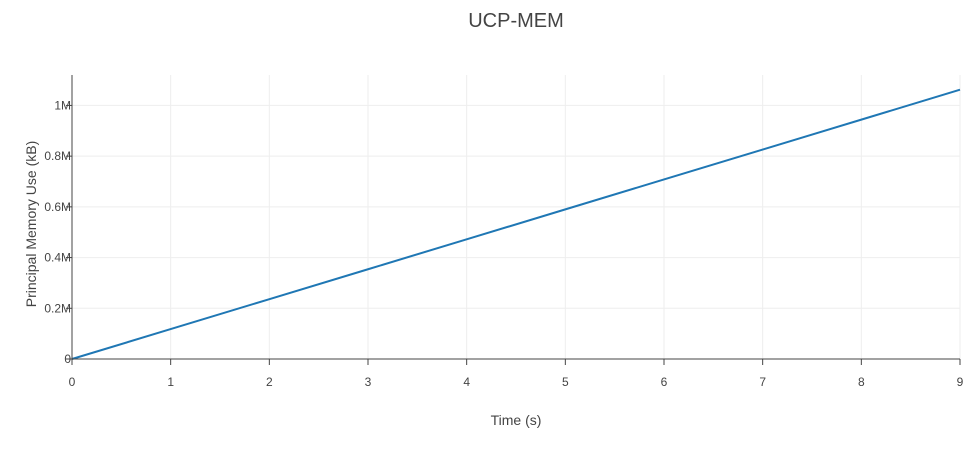  Describe the element at coordinates (516, 21) in the screenshot. I see `chart-title: UCP-MEM` at that location.